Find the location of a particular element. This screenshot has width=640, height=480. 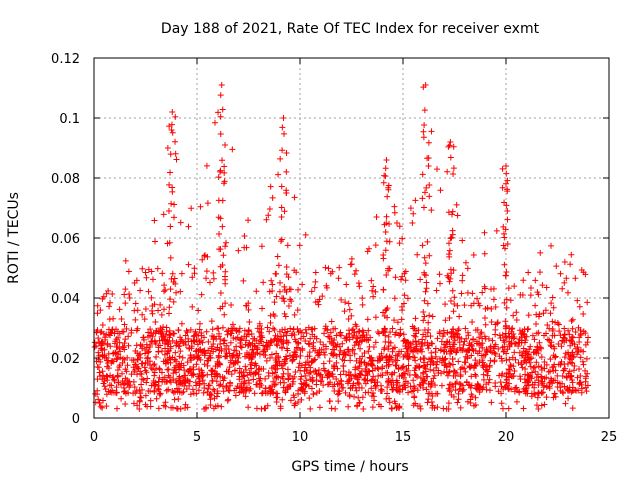

x-tick-label: 10 is located at coordinates (300, 437).